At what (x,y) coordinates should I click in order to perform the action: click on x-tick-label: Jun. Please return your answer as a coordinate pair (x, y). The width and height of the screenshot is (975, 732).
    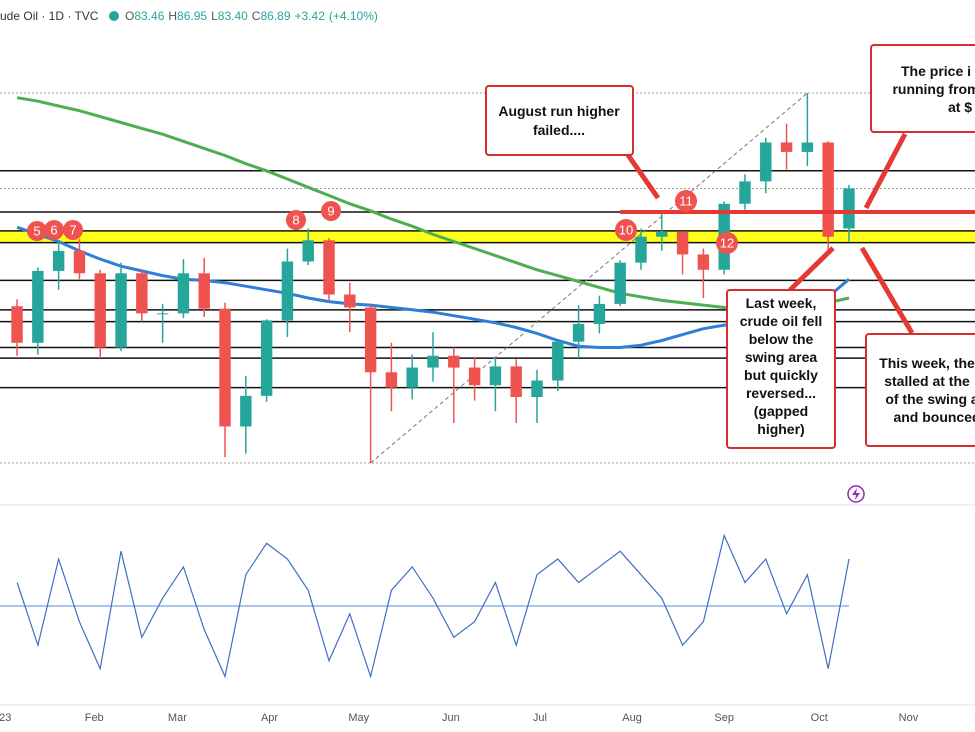
    Looking at the image, I should click on (451, 718).